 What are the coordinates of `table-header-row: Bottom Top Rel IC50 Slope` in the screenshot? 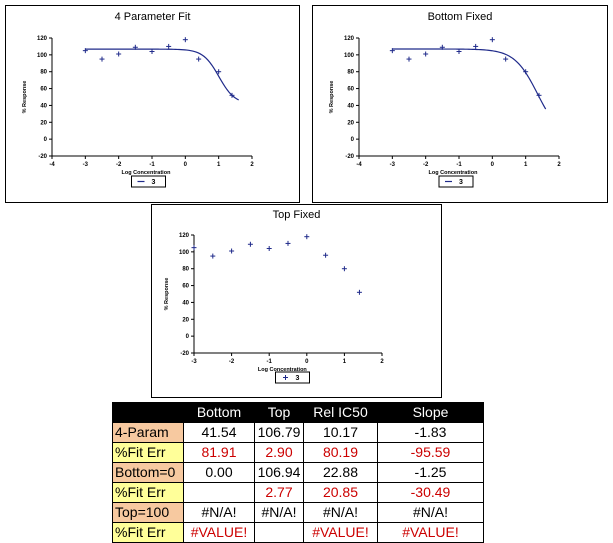 It's located at (298, 412).